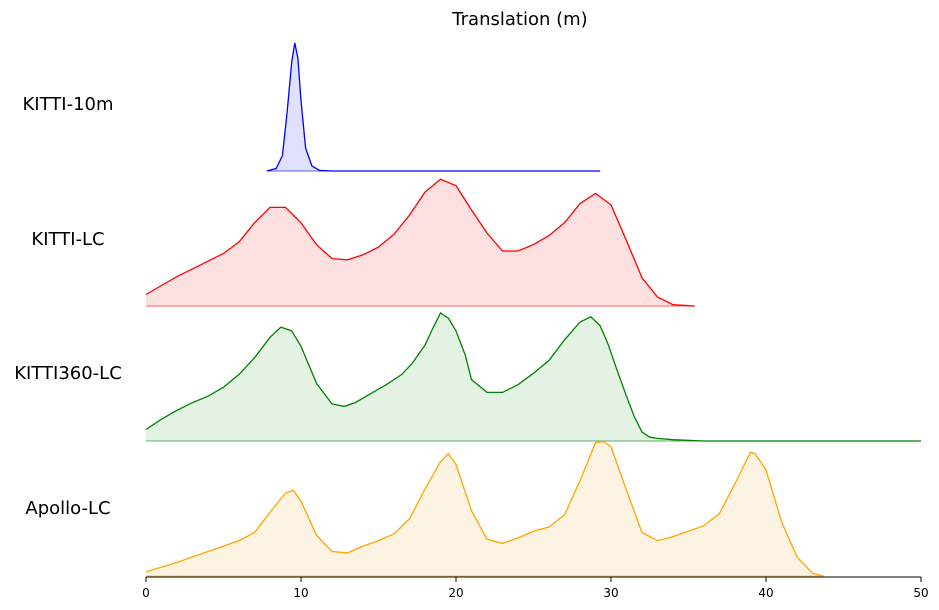 The image size is (939, 610). I want to click on x-tick-label: 30, so click(610, 593).